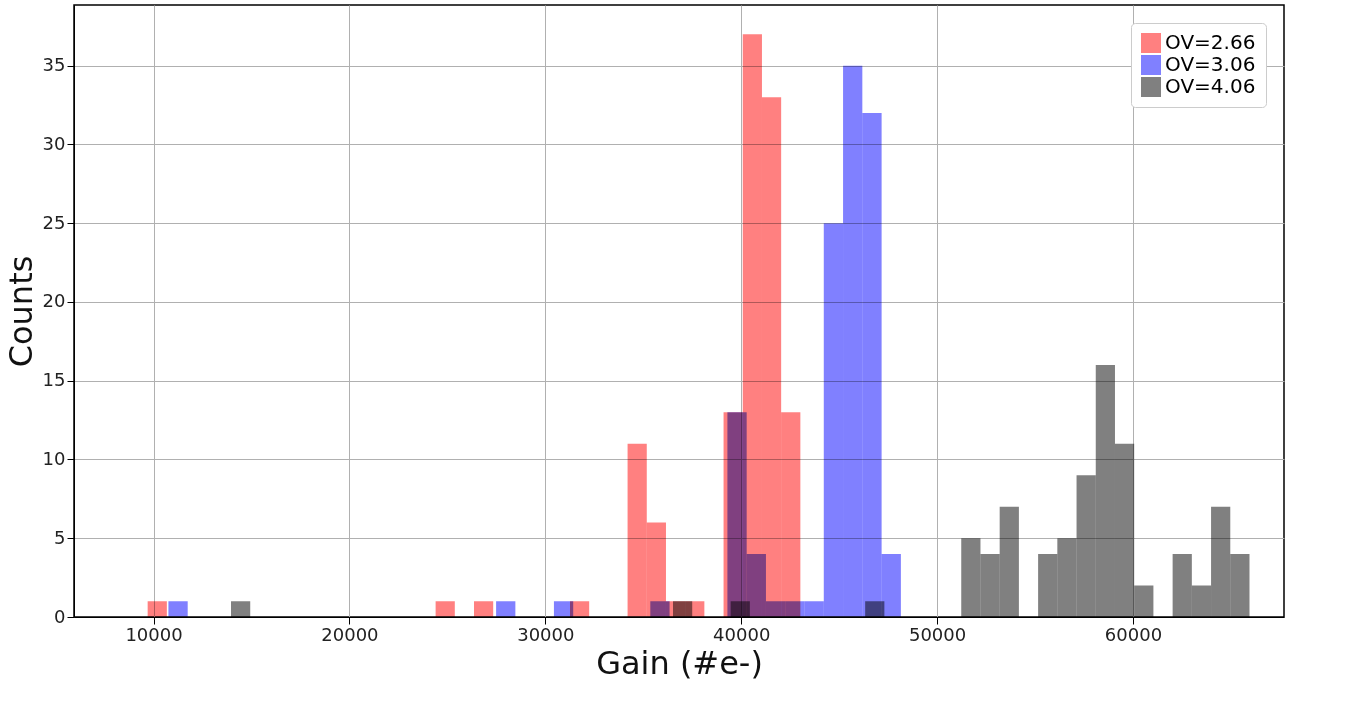 This screenshot has height=720, width=1353. I want to click on legend-label: OV=2.66, so click(1210, 42).